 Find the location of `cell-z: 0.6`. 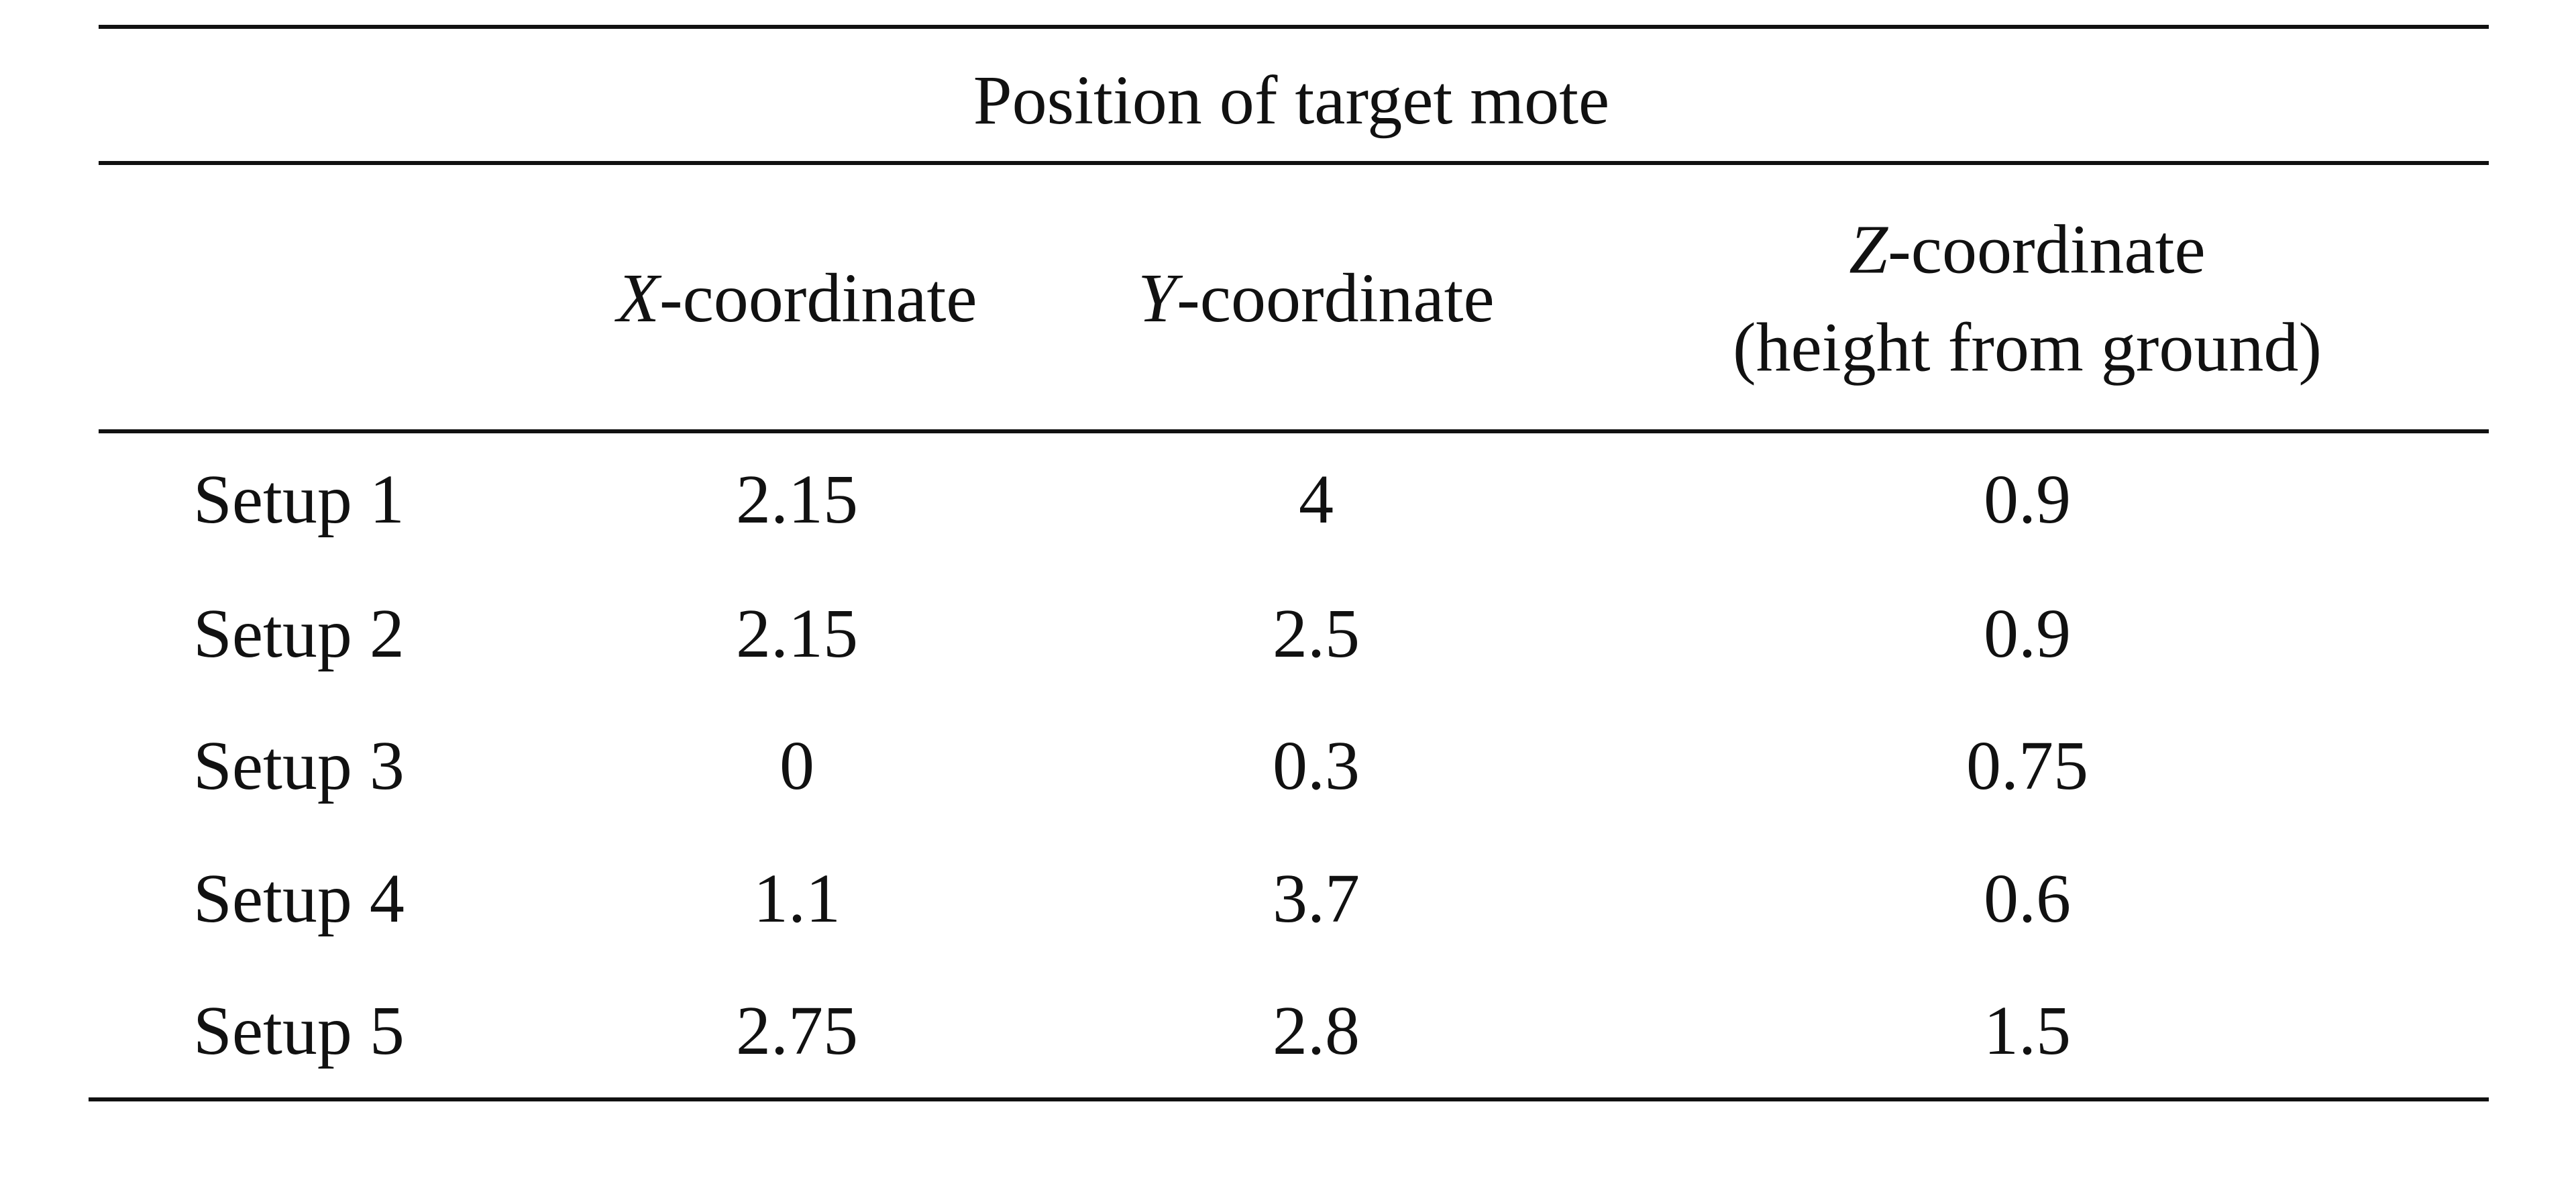

cell-z: 0.6 is located at coordinates (2027, 898).